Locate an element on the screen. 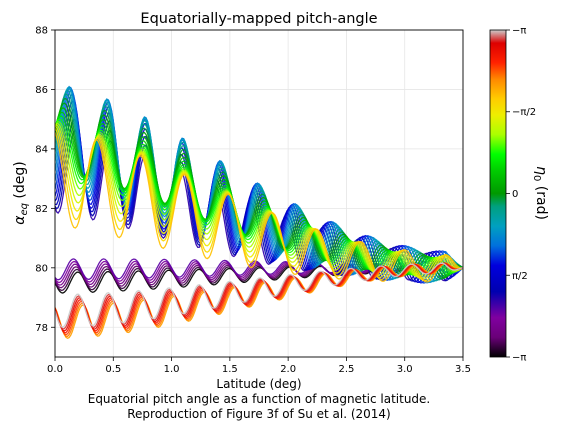  colorbar-label: η0 (rad) is located at coordinates (540, 193).